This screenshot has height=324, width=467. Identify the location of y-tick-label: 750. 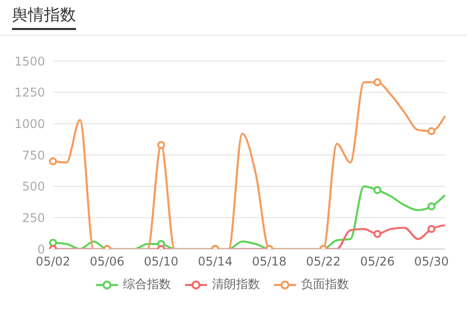
(33, 155).